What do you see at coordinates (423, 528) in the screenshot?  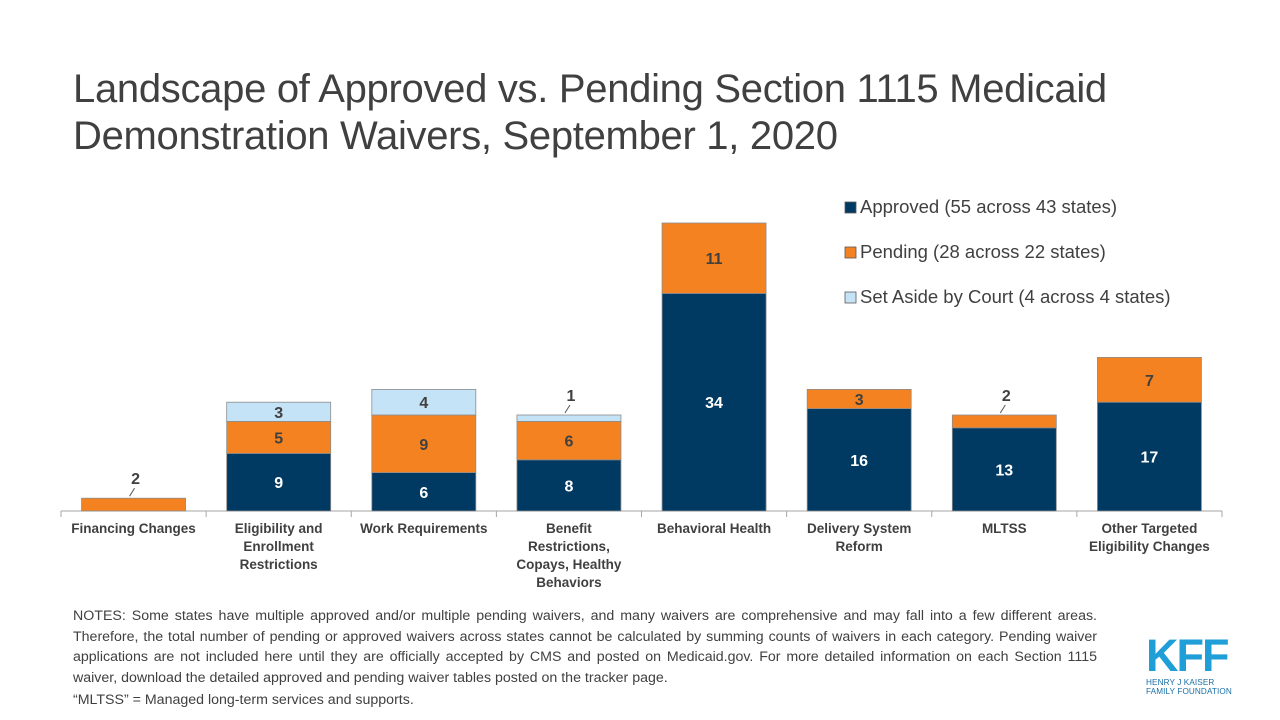 I see `category-label: Work Requirements` at bounding box center [423, 528].